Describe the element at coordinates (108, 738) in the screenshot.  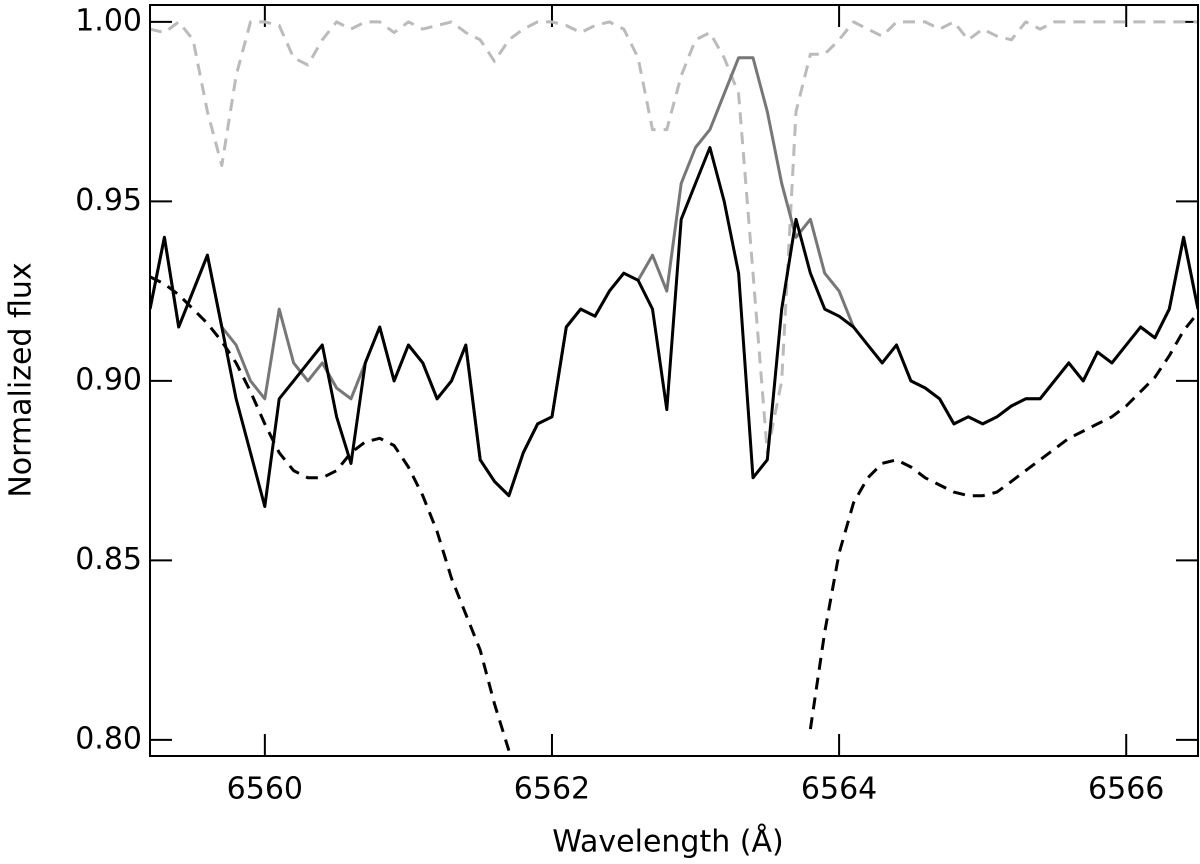
I see `y-tick-label: 0.80` at that location.